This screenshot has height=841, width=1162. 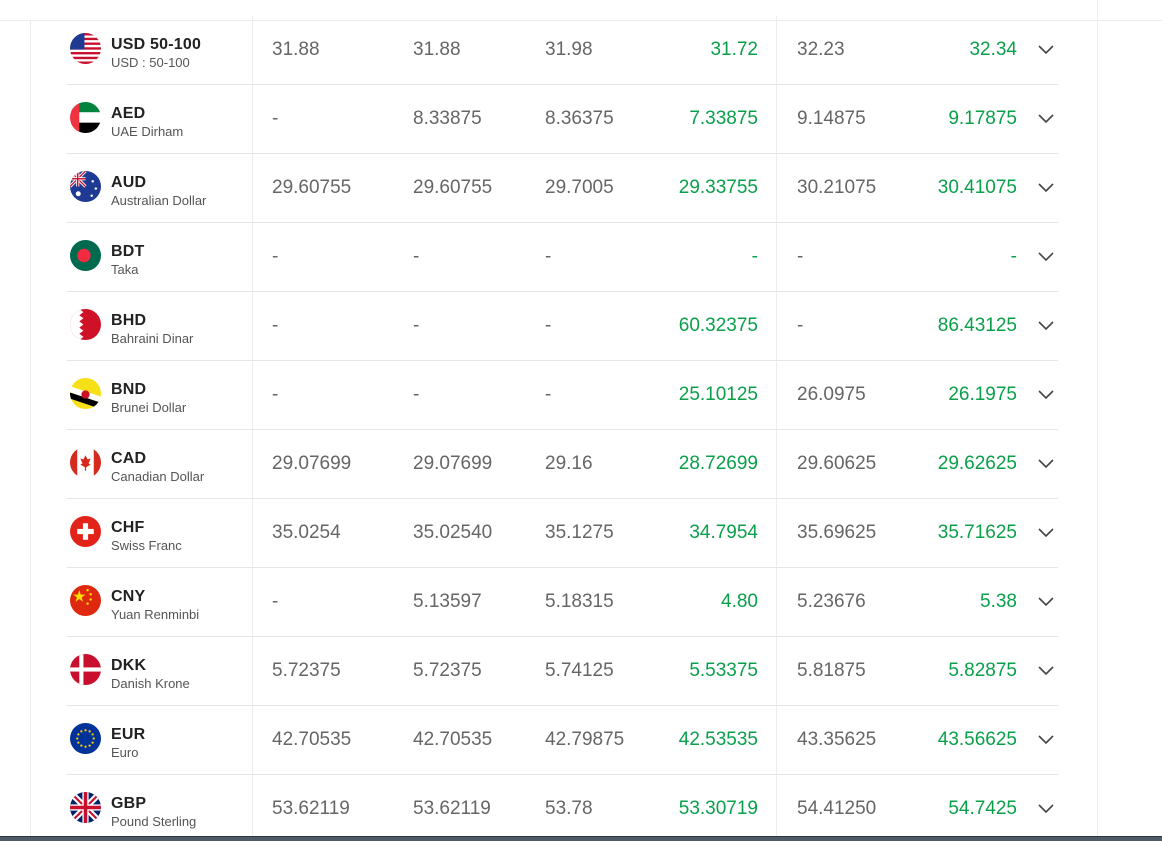 I want to click on rate-value-highlight: 54.7425, so click(x=982, y=808).